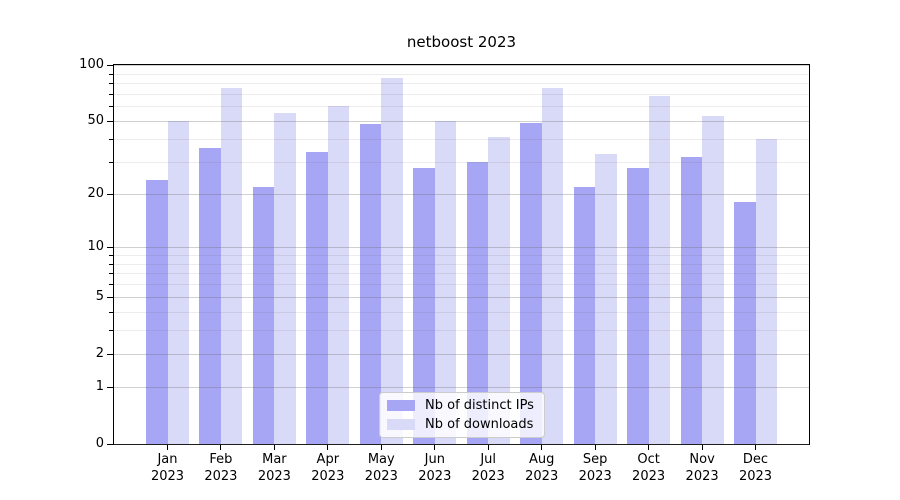 The height and width of the screenshot is (500, 900). I want to click on bar-downloads-aug, so click(552, 266).